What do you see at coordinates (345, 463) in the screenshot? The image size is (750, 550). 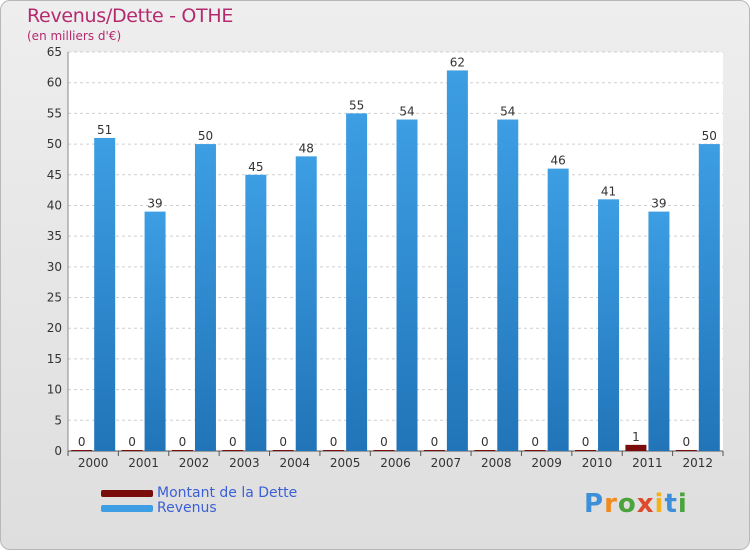 I see `x-tick-label: 2005` at bounding box center [345, 463].